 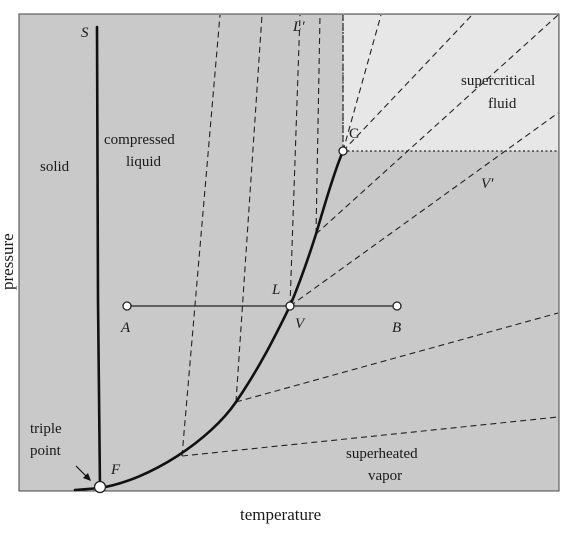 What do you see at coordinates (125, 328) in the screenshot?
I see `label-A: A` at bounding box center [125, 328].